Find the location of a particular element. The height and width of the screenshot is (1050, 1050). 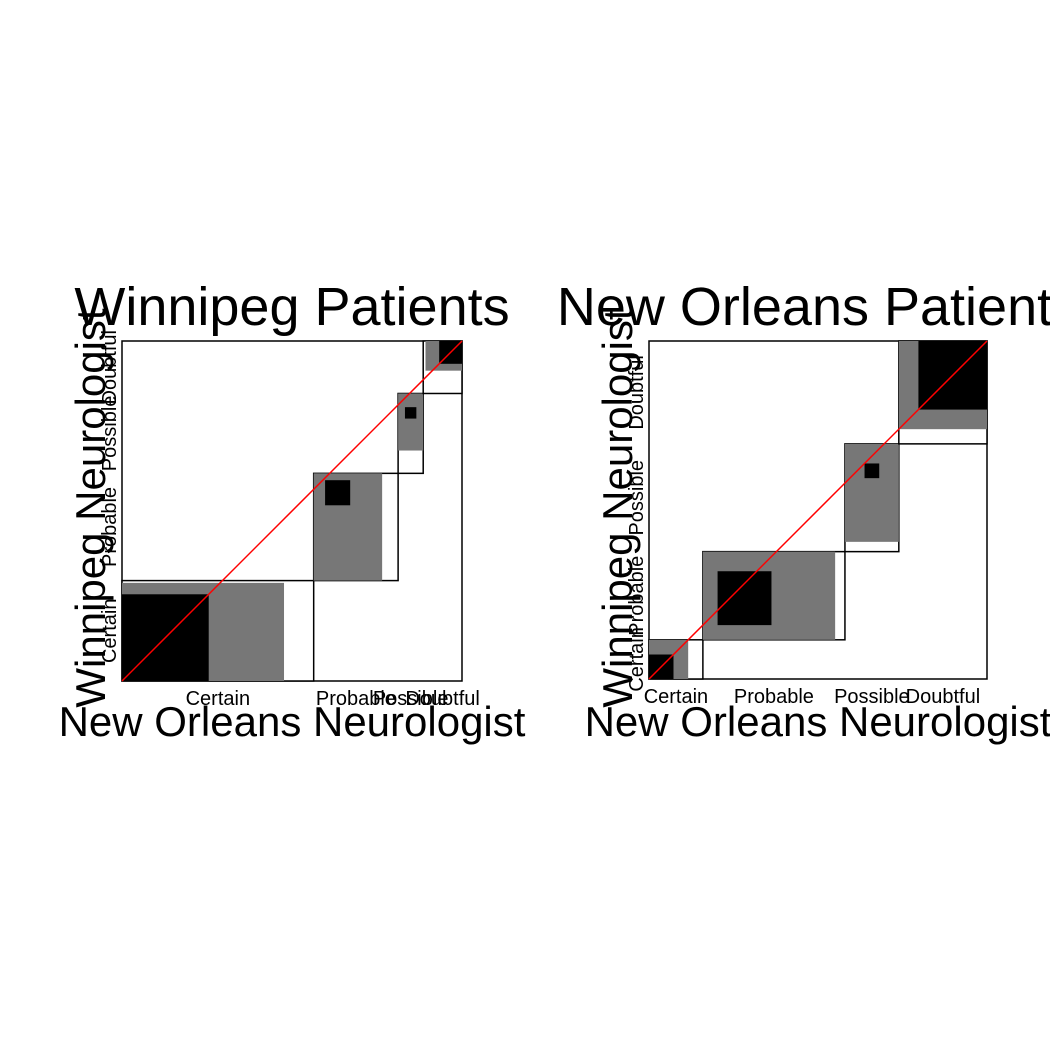

panel-title: Winnipeg Patients is located at coordinates (291, 307).